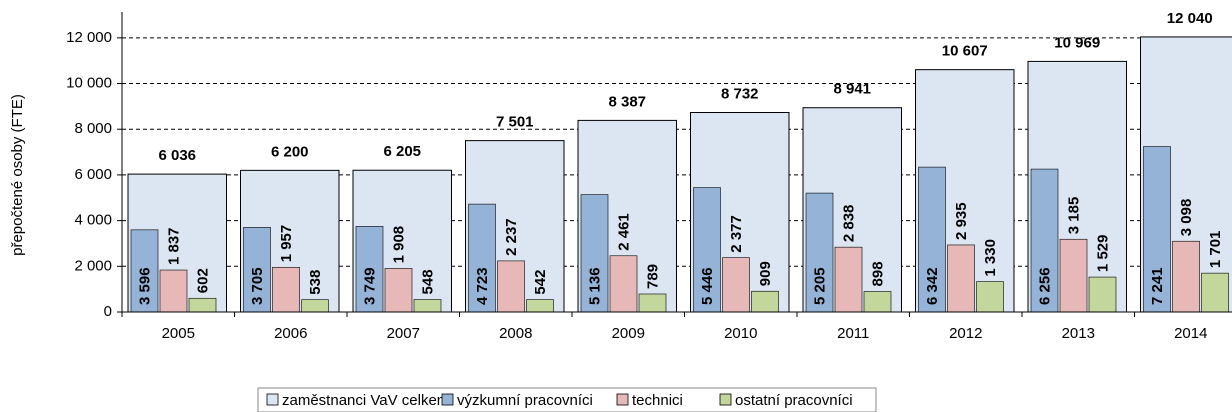 The image size is (1232, 412). I want to click on value-label: 542, so click(540, 282).